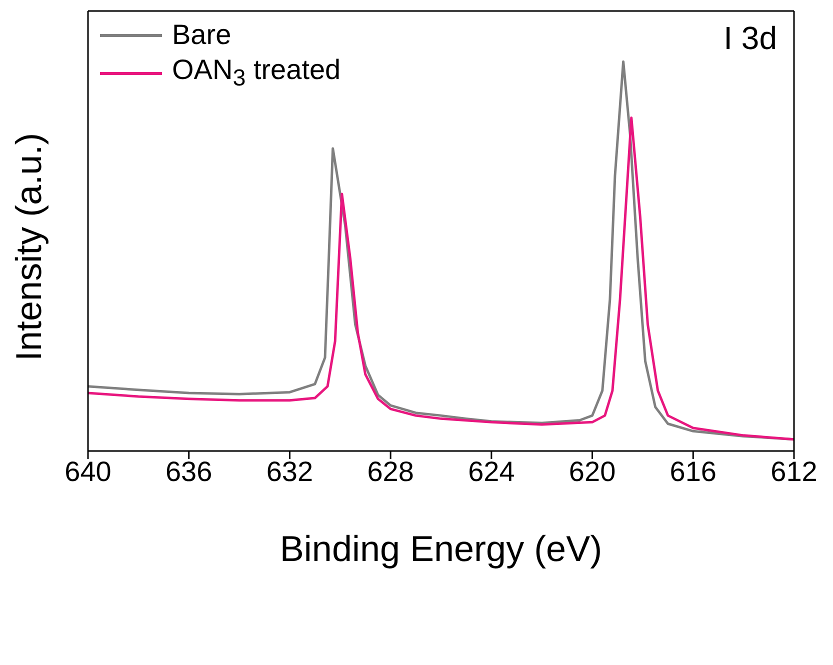 The height and width of the screenshot is (665, 833). What do you see at coordinates (750, 38) in the screenshot?
I see `text: I 3d` at bounding box center [750, 38].